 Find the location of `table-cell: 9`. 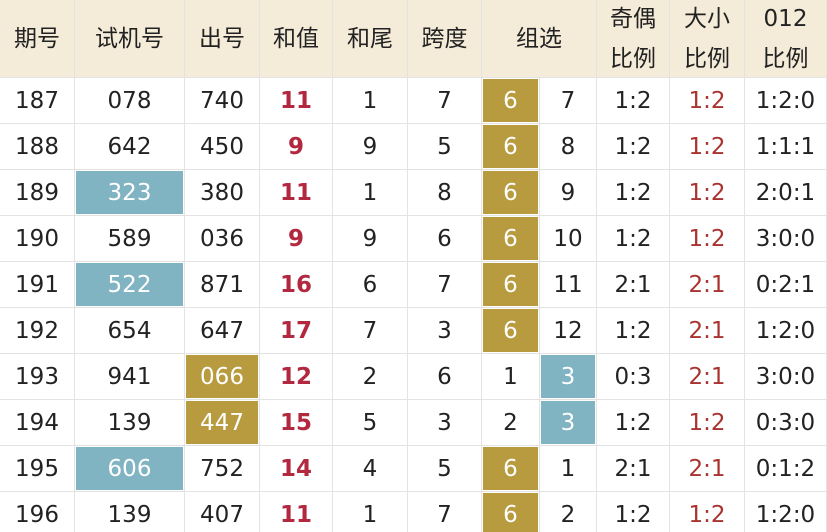

table-cell: 9 is located at coordinates (568, 193).